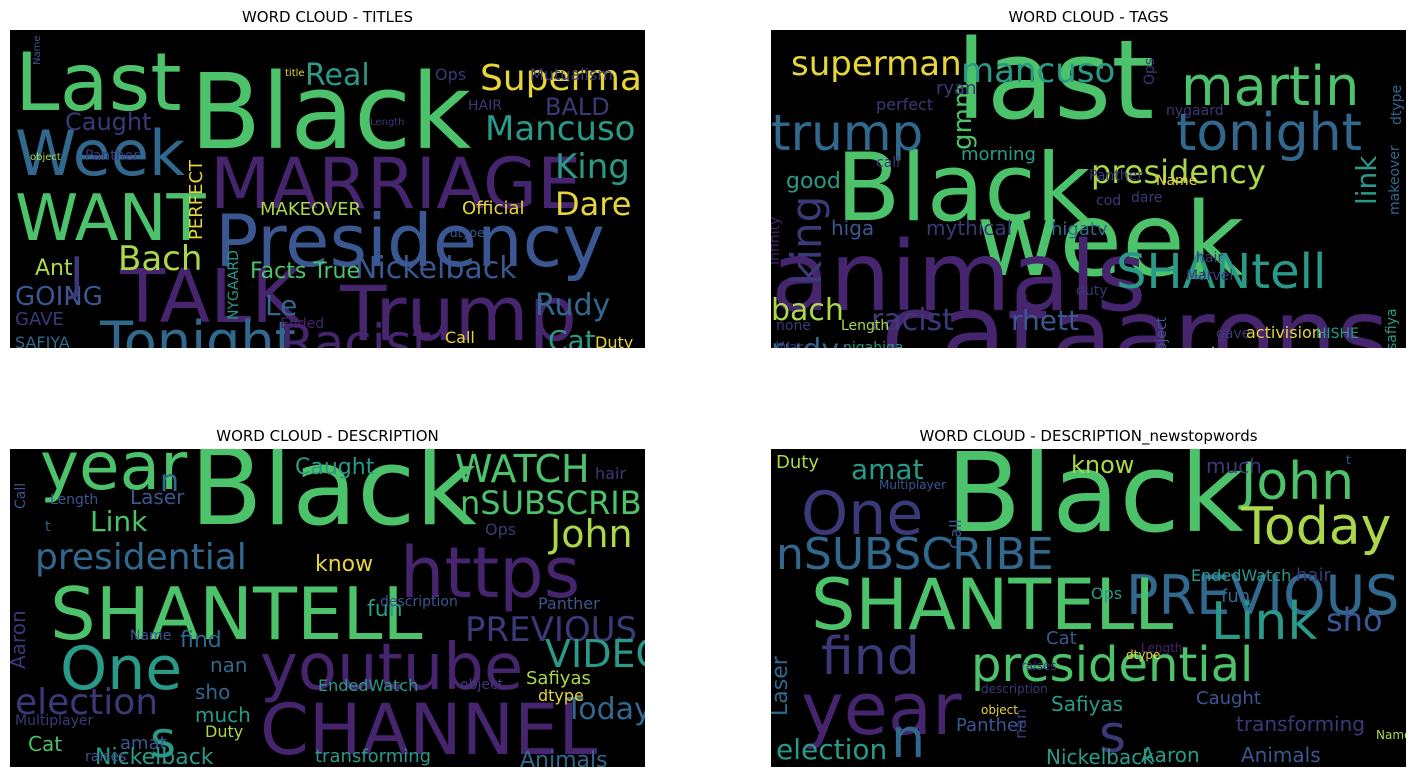 This screenshot has height=777, width=1415. I want to click on cloud-word: Official, so click(493, 208).